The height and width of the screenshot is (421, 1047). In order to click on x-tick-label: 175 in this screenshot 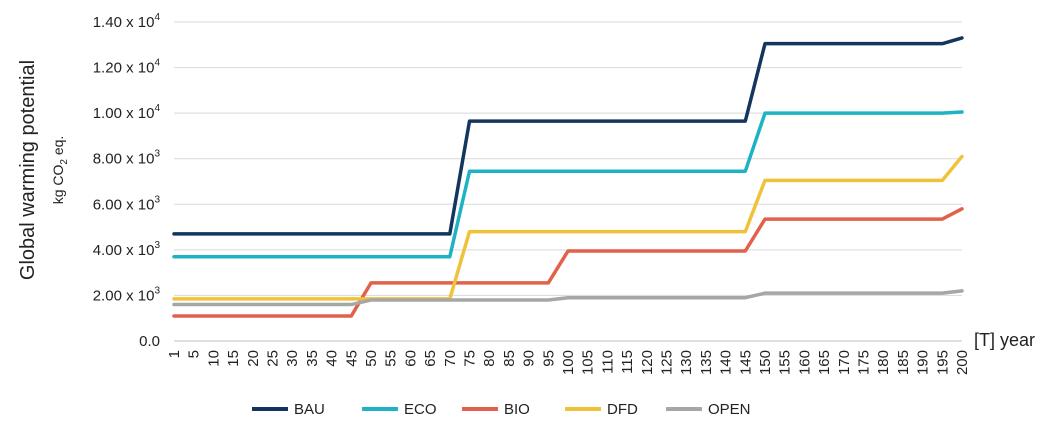, I will do `click(864, 362)`.